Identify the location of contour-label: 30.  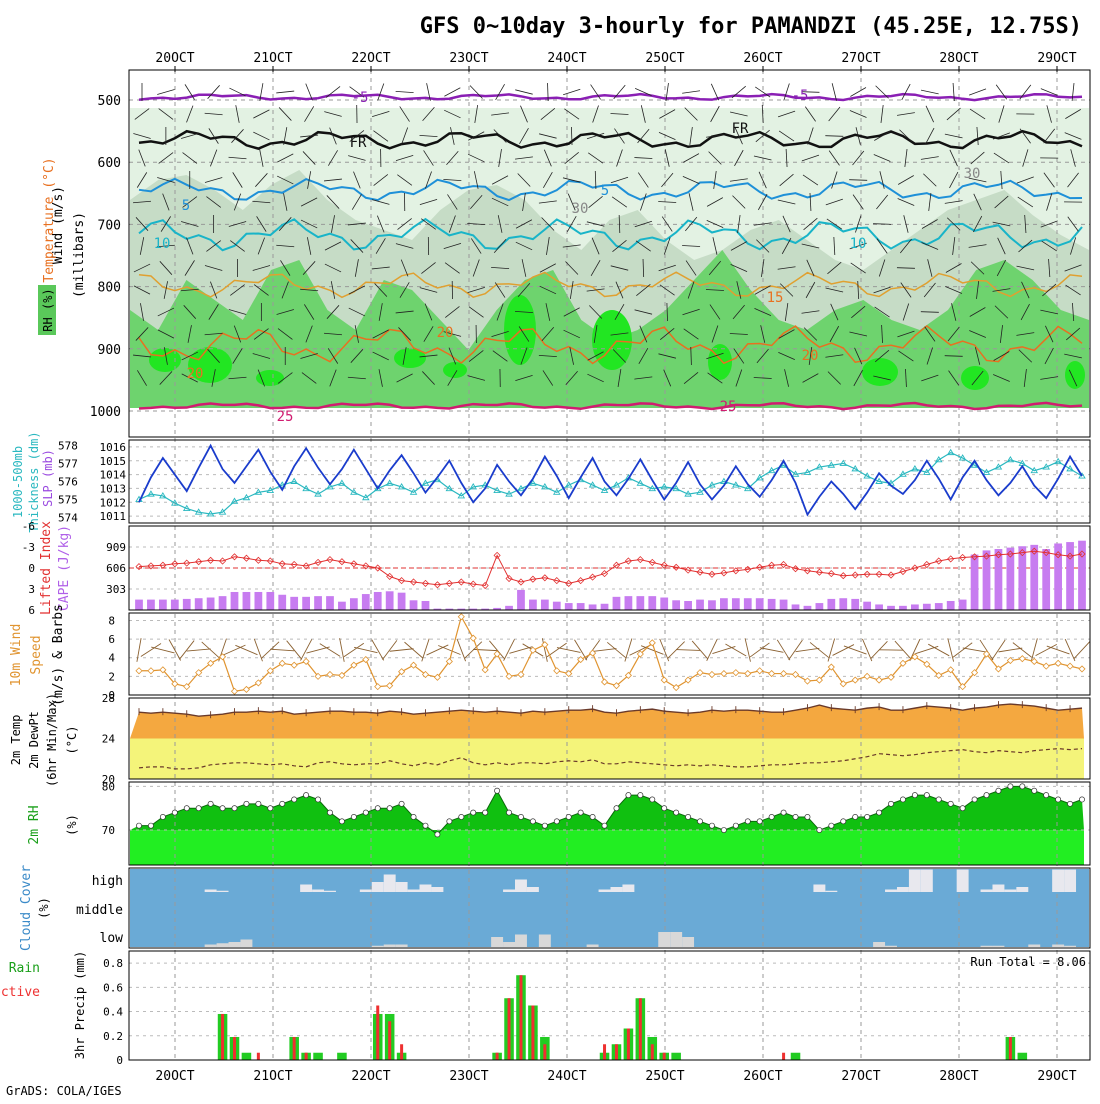
(972, 174).